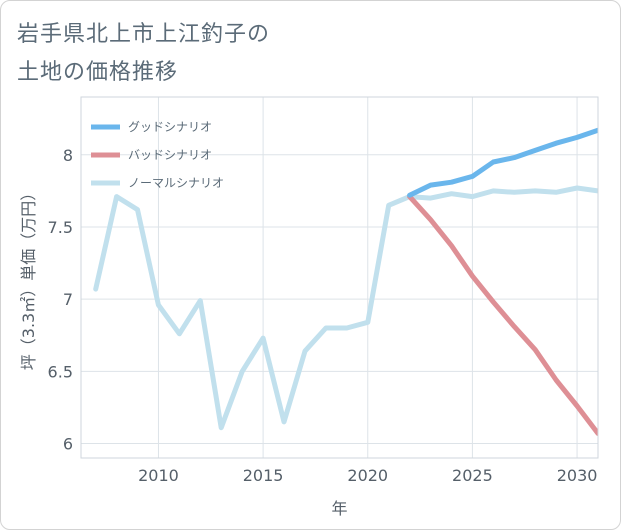 The height and width of the screenshot is (530, 621). I want to click on x-axis-title: 年, so click(339, 508).